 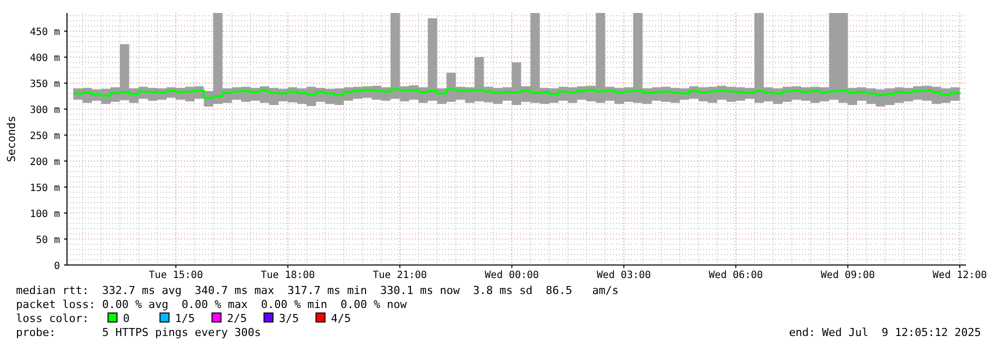 I want to click on x-tick-label: Wed 09:00, so click(x=847, y=275).